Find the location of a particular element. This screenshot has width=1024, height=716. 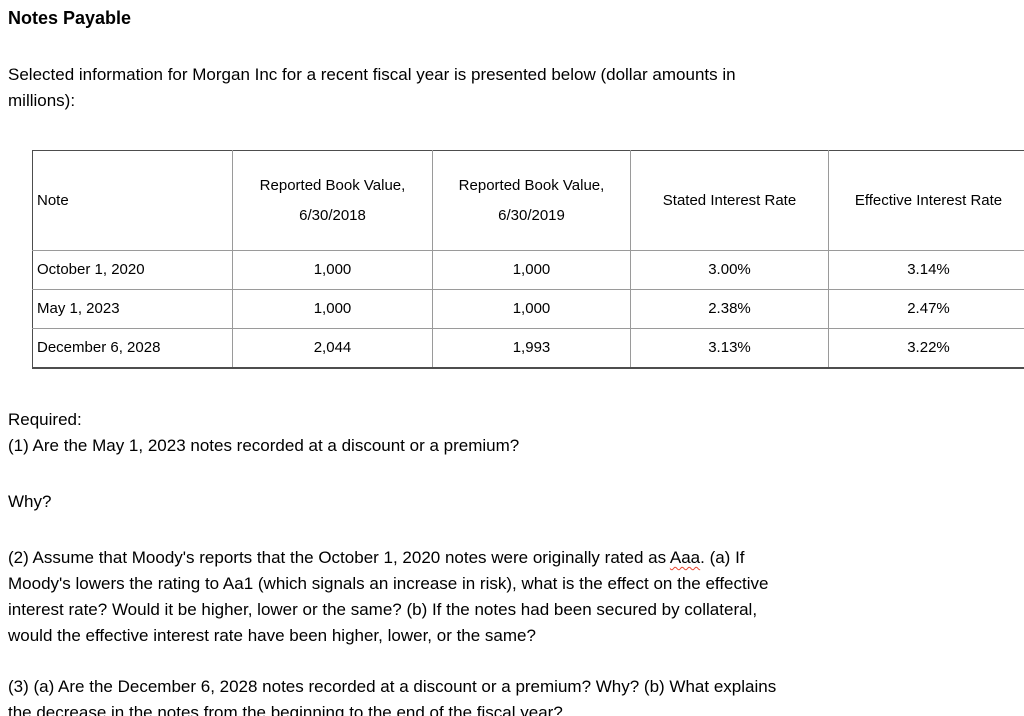

note-date: May 1, 2023 is located at coordinates (132, 309).